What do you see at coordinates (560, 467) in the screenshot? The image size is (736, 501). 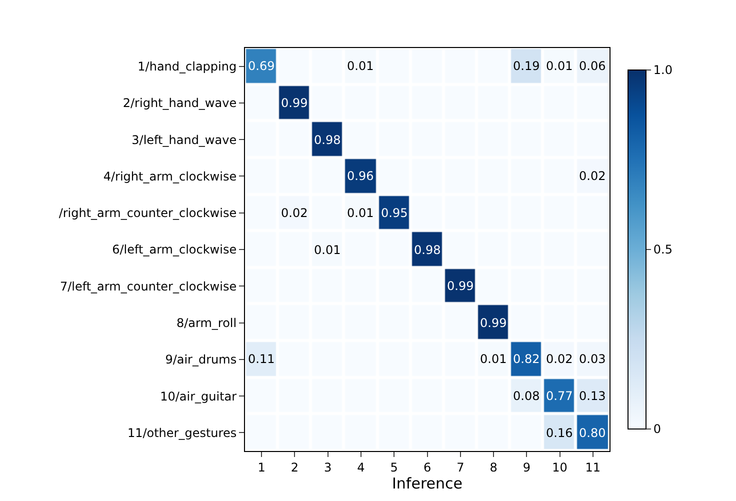 I see `x-tick-label: 10` at bounding box center [560, 467].